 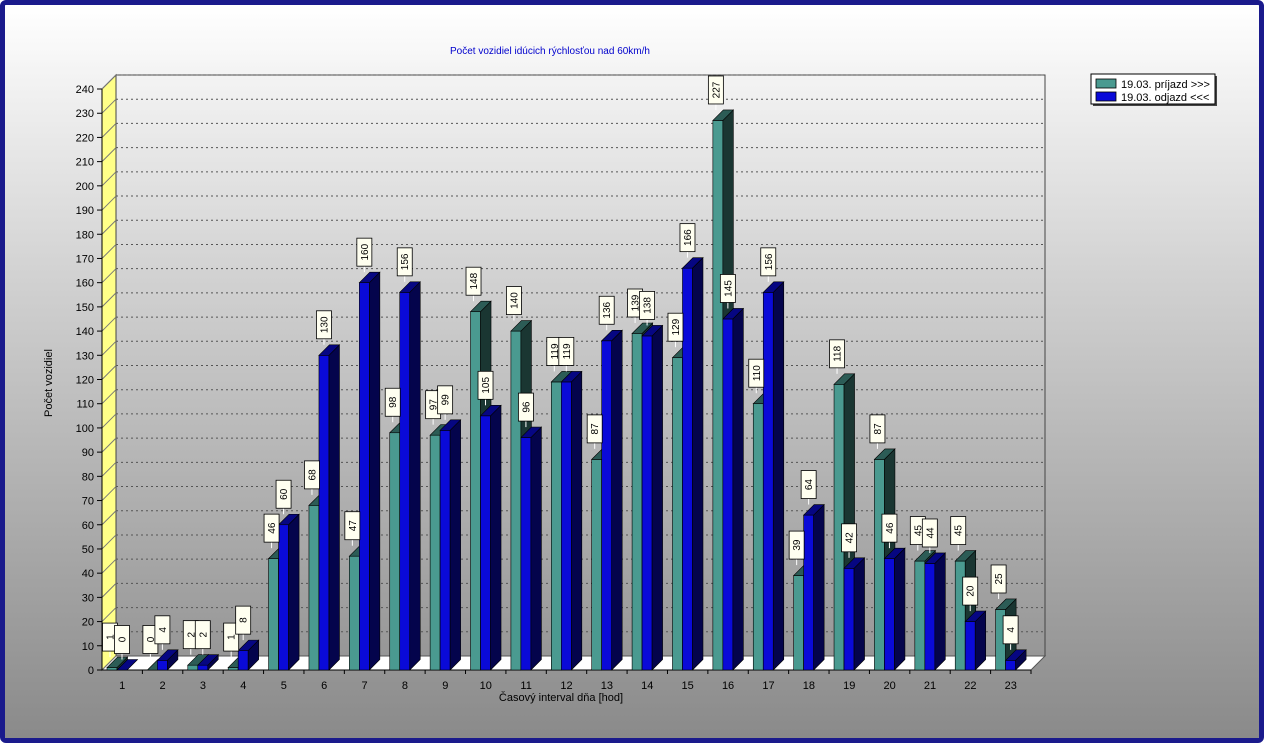 What do you see at coordinates (203, 686) in the screenshot?
I see `x-tick-label: 3` at bounding box center [203, 686].